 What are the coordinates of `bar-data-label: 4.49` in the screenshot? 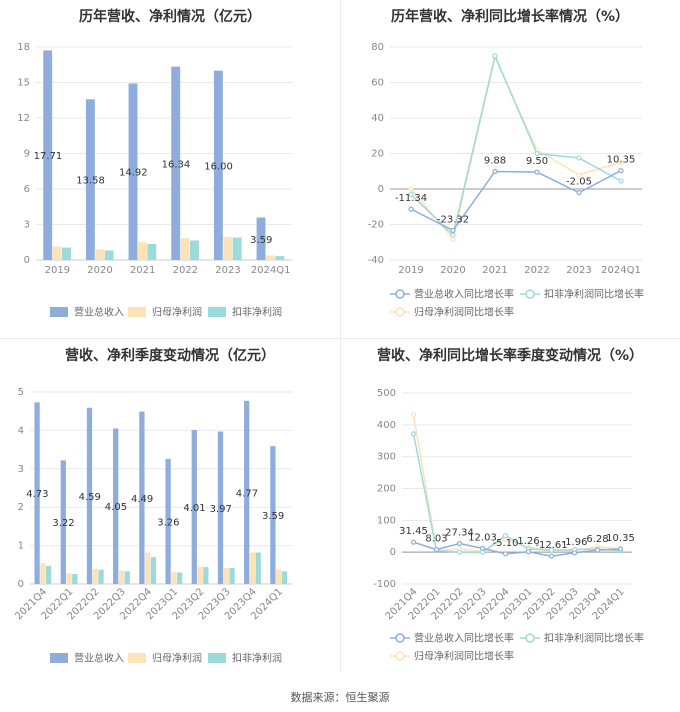 It's located at (142, 499).